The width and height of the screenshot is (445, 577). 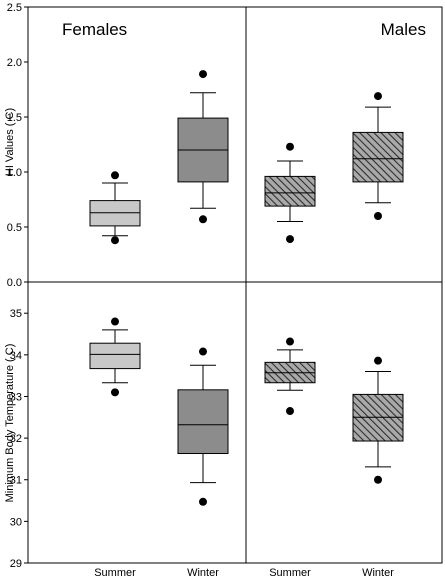 What do you see at coordinates (16, 356) in the screenshot?
I see `y-tick-label: 34` at bounding box center [16, 356].